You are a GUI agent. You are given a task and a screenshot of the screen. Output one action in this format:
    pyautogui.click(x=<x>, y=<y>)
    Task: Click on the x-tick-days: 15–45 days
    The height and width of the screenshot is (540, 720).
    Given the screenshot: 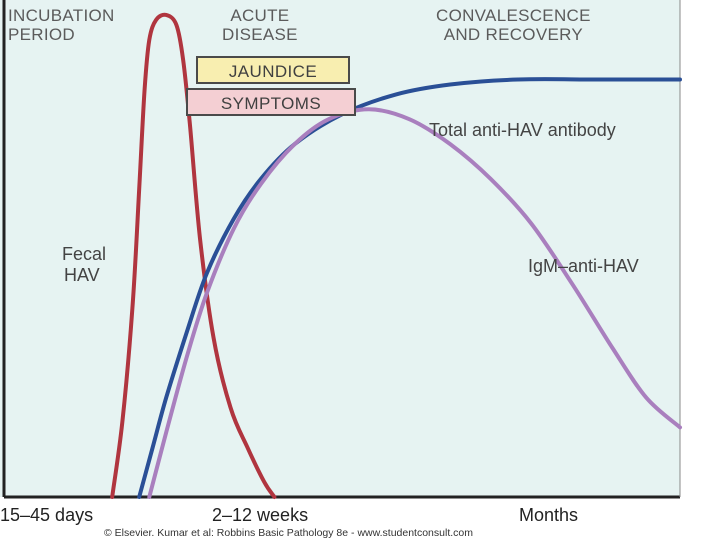 What is the action you would take?
    pyautogui.click(x=47, y=515)
    